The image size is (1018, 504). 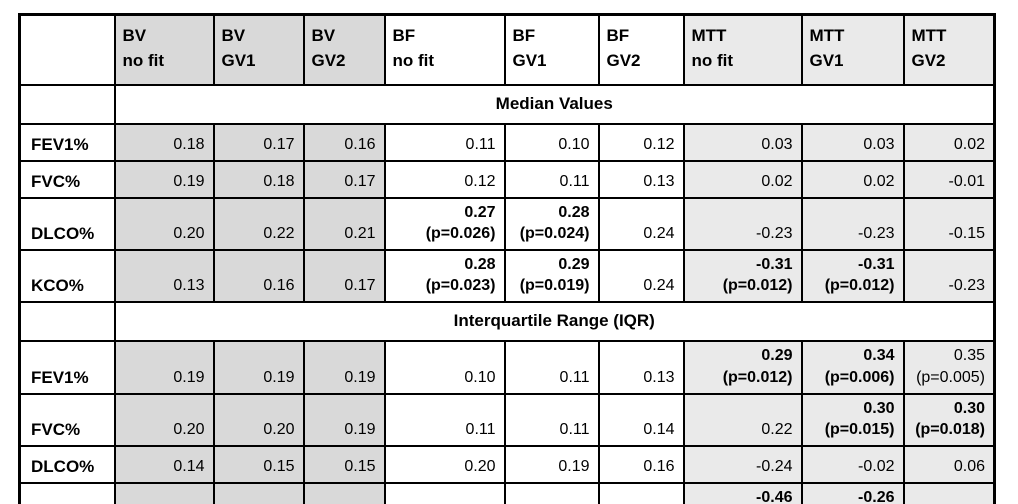 I want to click on cell-value: -0.15, so click(x=966, y=234).